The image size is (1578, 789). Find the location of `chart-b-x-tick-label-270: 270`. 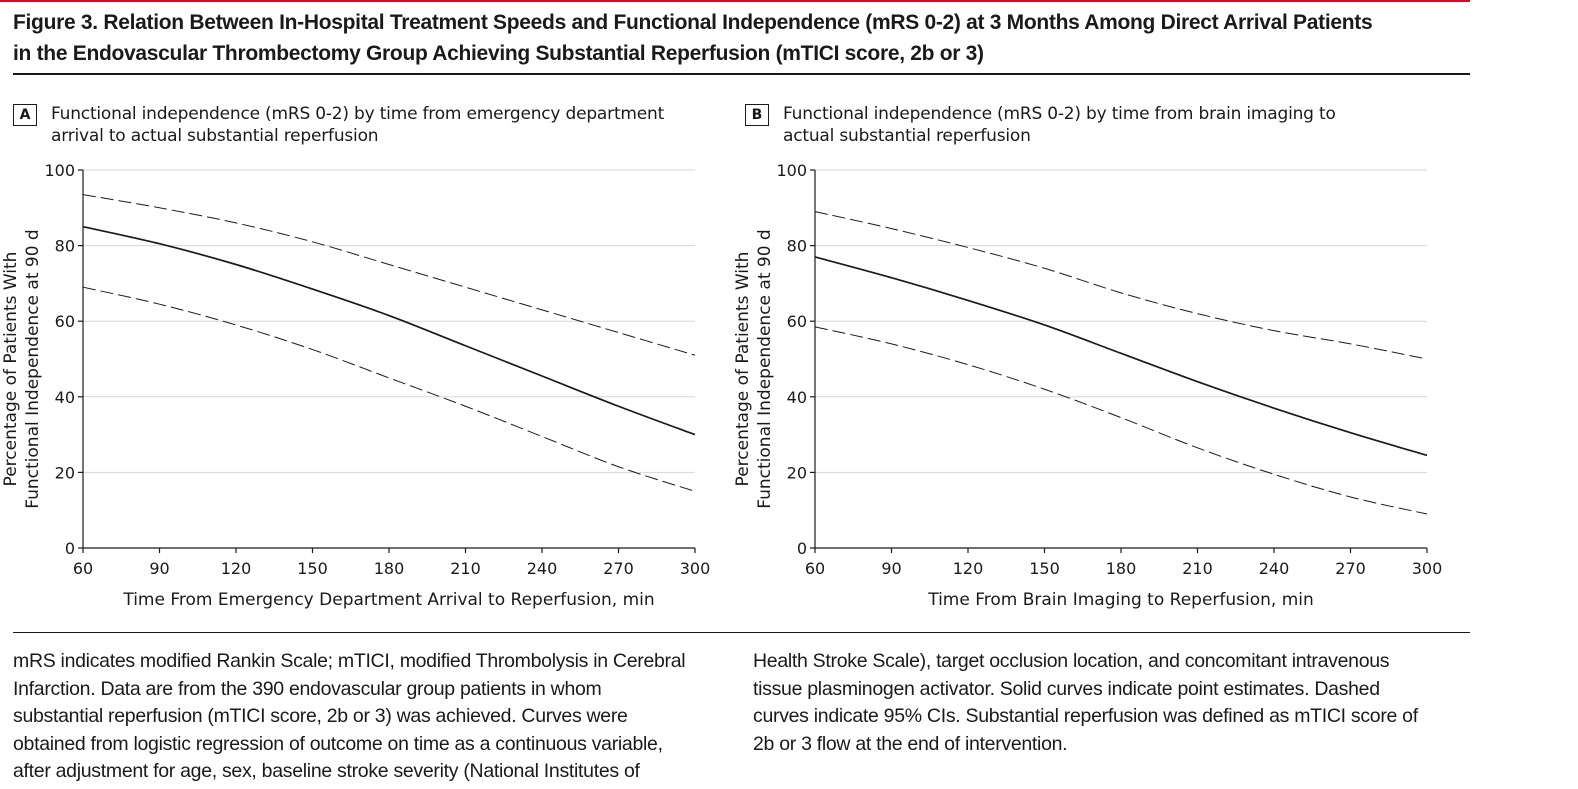

chart-b-x-tick-label-270: 270 is located at coordinates (1350, 568).